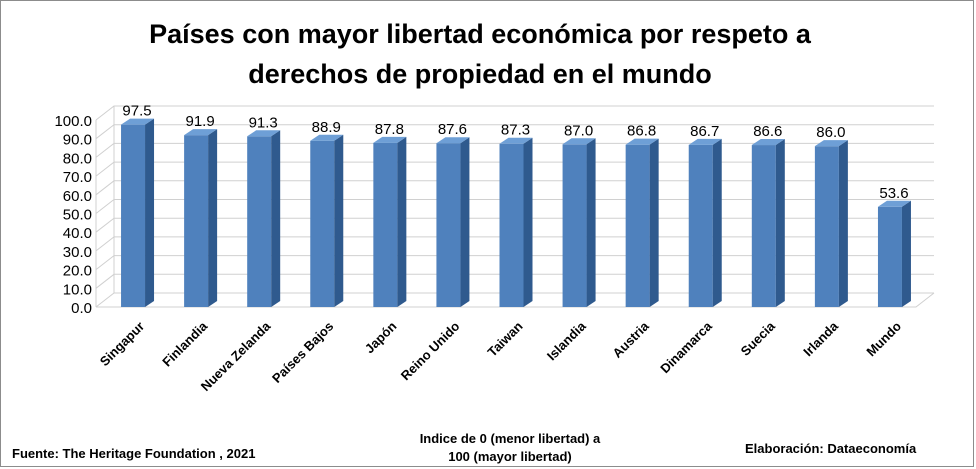 The width and height of the screenshot is (976, 469). I want to click on y-tick-label: 0.0, so click(81, 308).